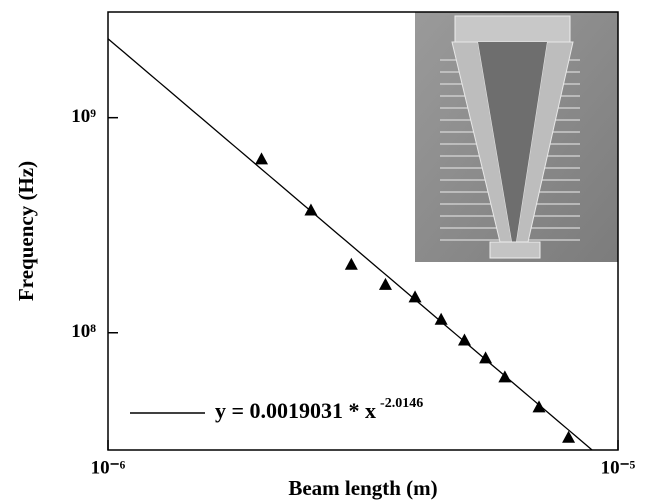 Image resolution: width=648 pixels, height=500 pixels. What do you see at coordinates (295, 410) in the screenshot?
I see `legend-text: y = 0.0019031 * x` at bounding box center [295, 410].